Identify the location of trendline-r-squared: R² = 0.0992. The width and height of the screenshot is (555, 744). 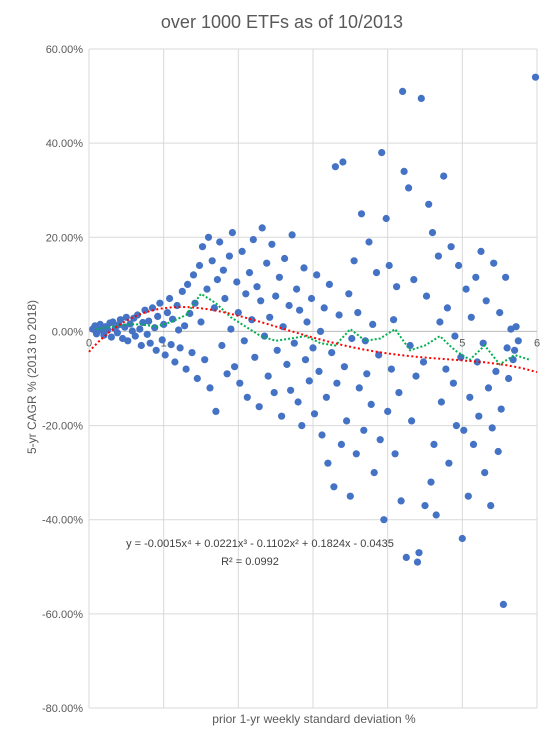
(250, 562).